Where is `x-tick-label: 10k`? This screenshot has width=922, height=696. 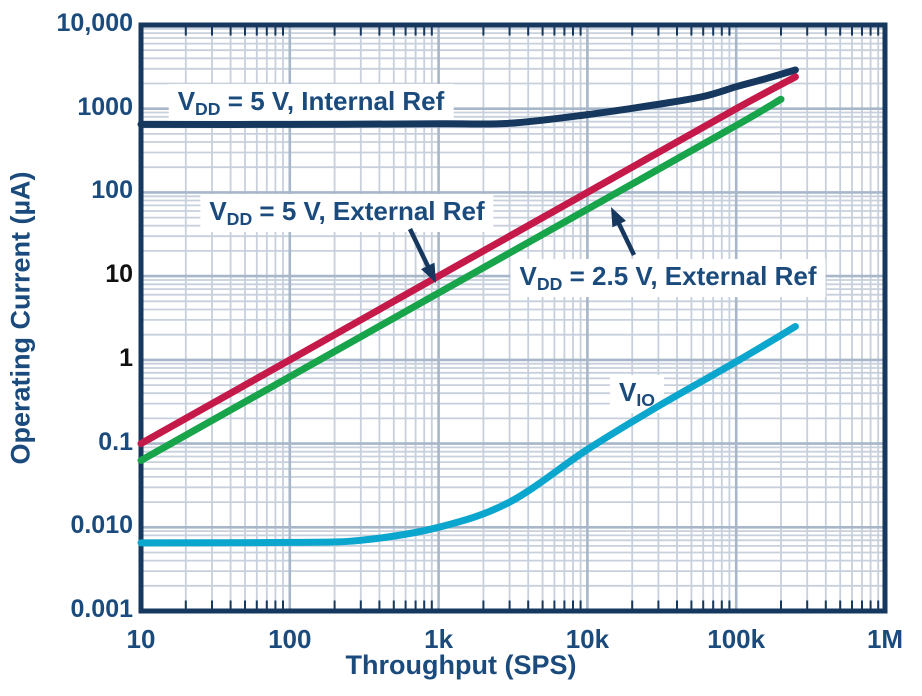 x-tick-label: 10k is located at coordinates (587, 639).